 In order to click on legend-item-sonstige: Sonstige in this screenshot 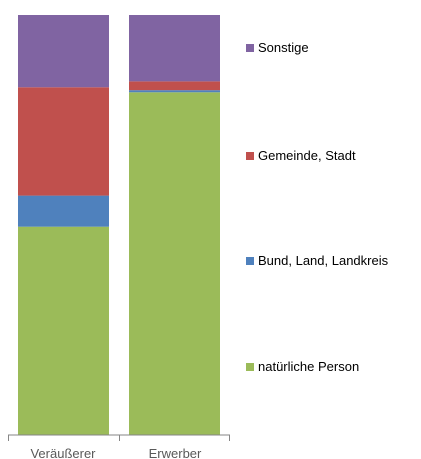, I will do `click(277, 47)`.